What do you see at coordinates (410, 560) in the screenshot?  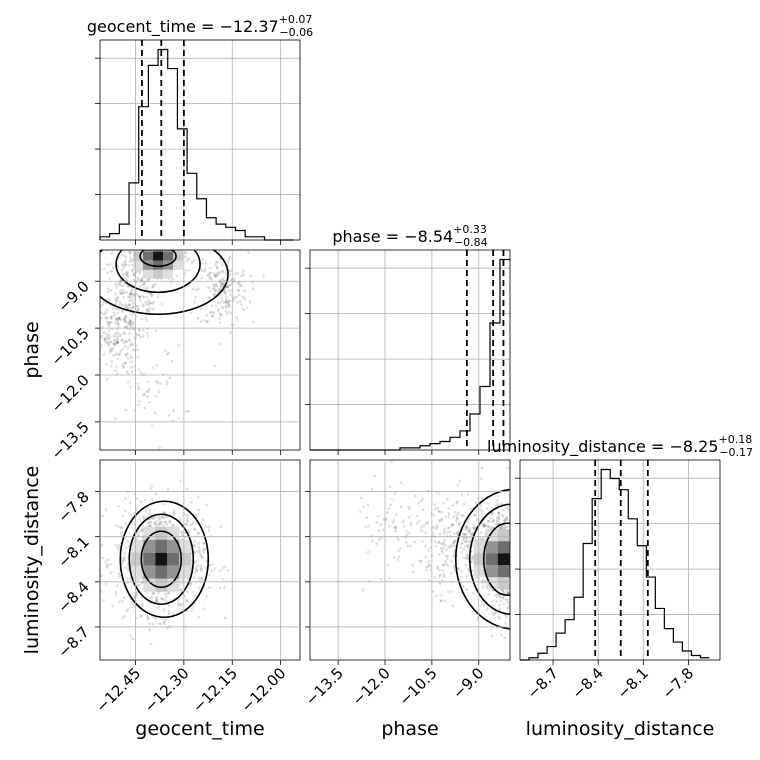 I see `panel-frame` at bounding box center [410, 560].